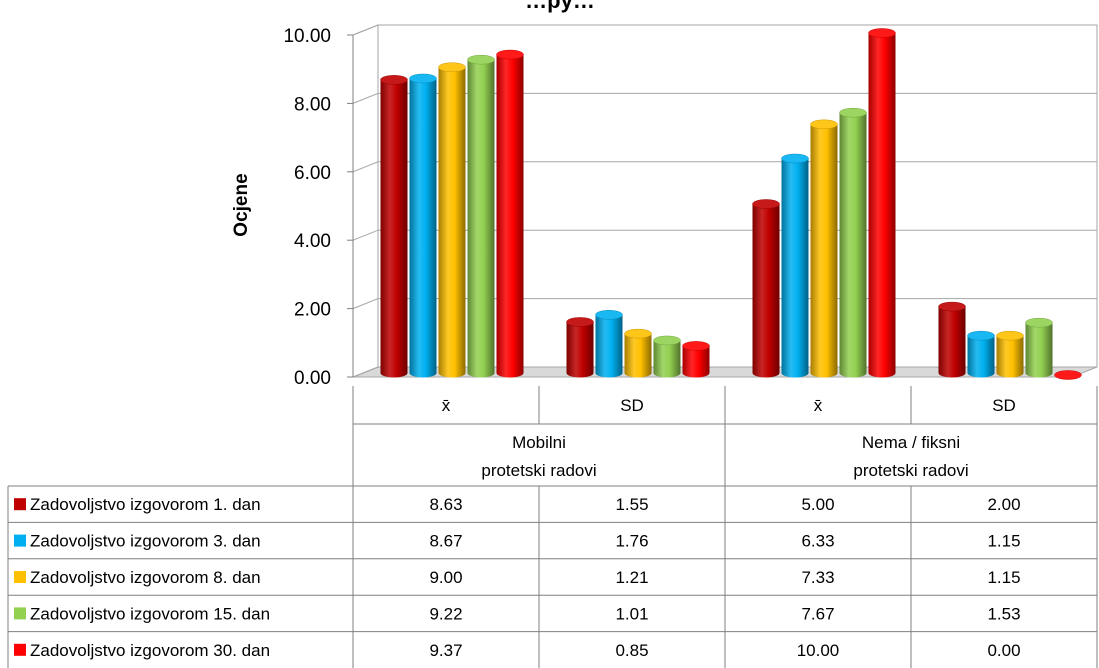  I want to click on table-cell: 1.53, so click(1003, 613).